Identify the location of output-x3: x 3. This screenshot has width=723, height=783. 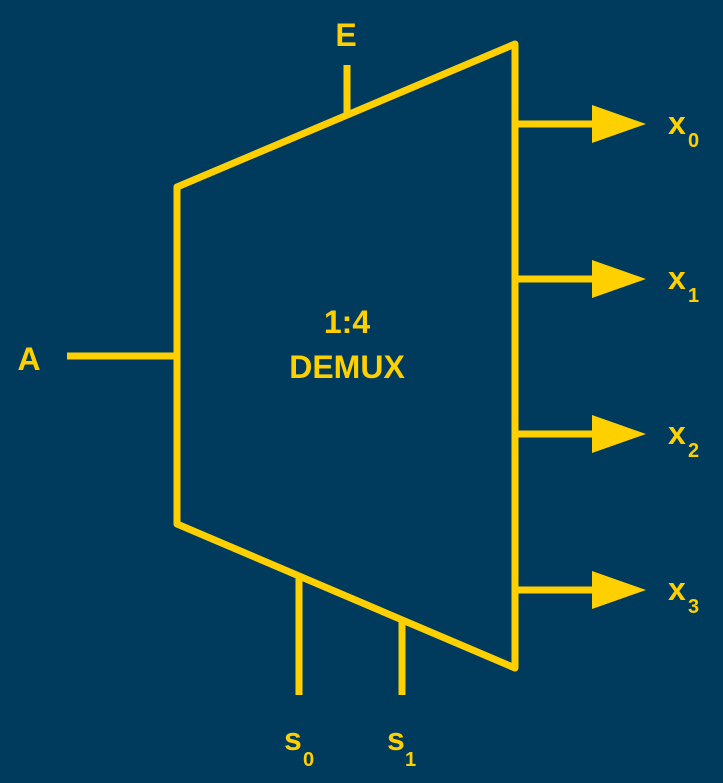
(607, 594).